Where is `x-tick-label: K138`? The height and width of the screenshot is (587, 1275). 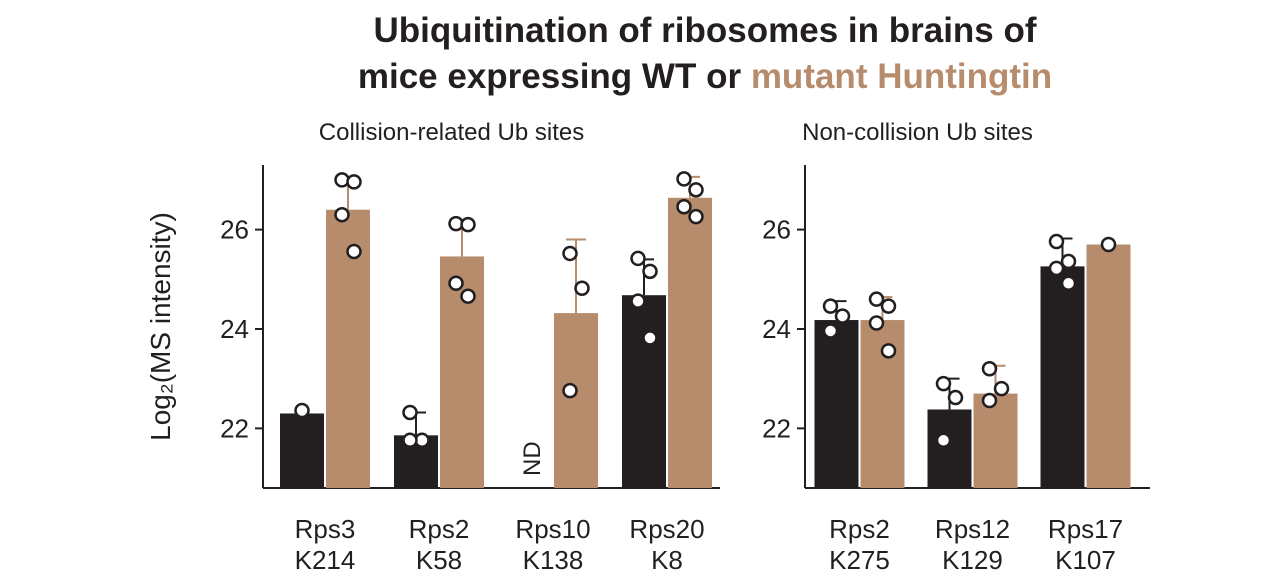 x-tick-label: K138 is located at coordinates (553, 560).